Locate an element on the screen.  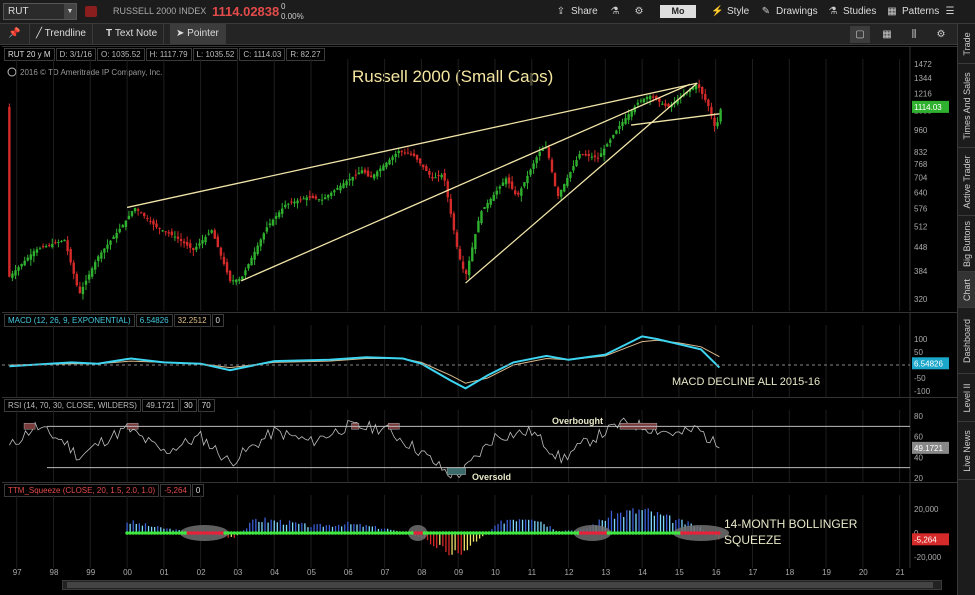
drawings-button: ✎ Drawings is located at coordinates (789, 12).